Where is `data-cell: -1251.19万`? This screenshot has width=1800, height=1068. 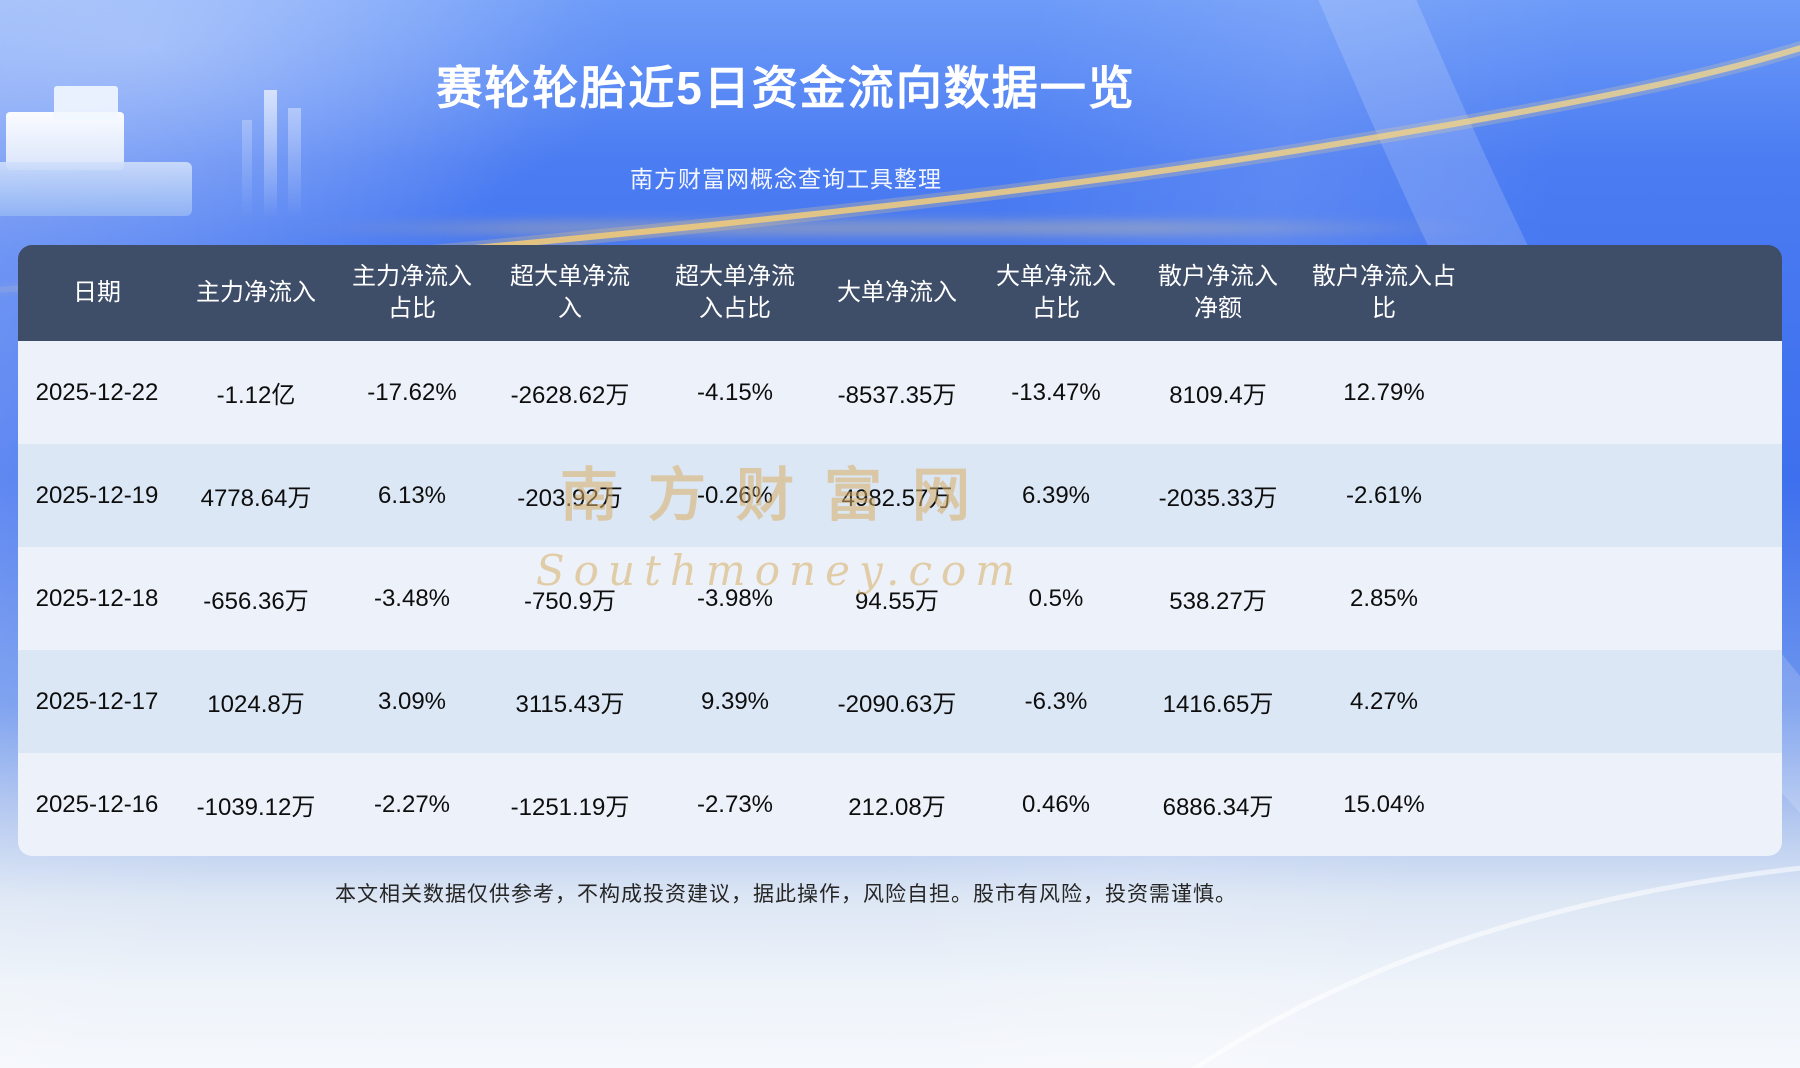
data-cell: -1251.19万 is located at coordinates (570, 804).